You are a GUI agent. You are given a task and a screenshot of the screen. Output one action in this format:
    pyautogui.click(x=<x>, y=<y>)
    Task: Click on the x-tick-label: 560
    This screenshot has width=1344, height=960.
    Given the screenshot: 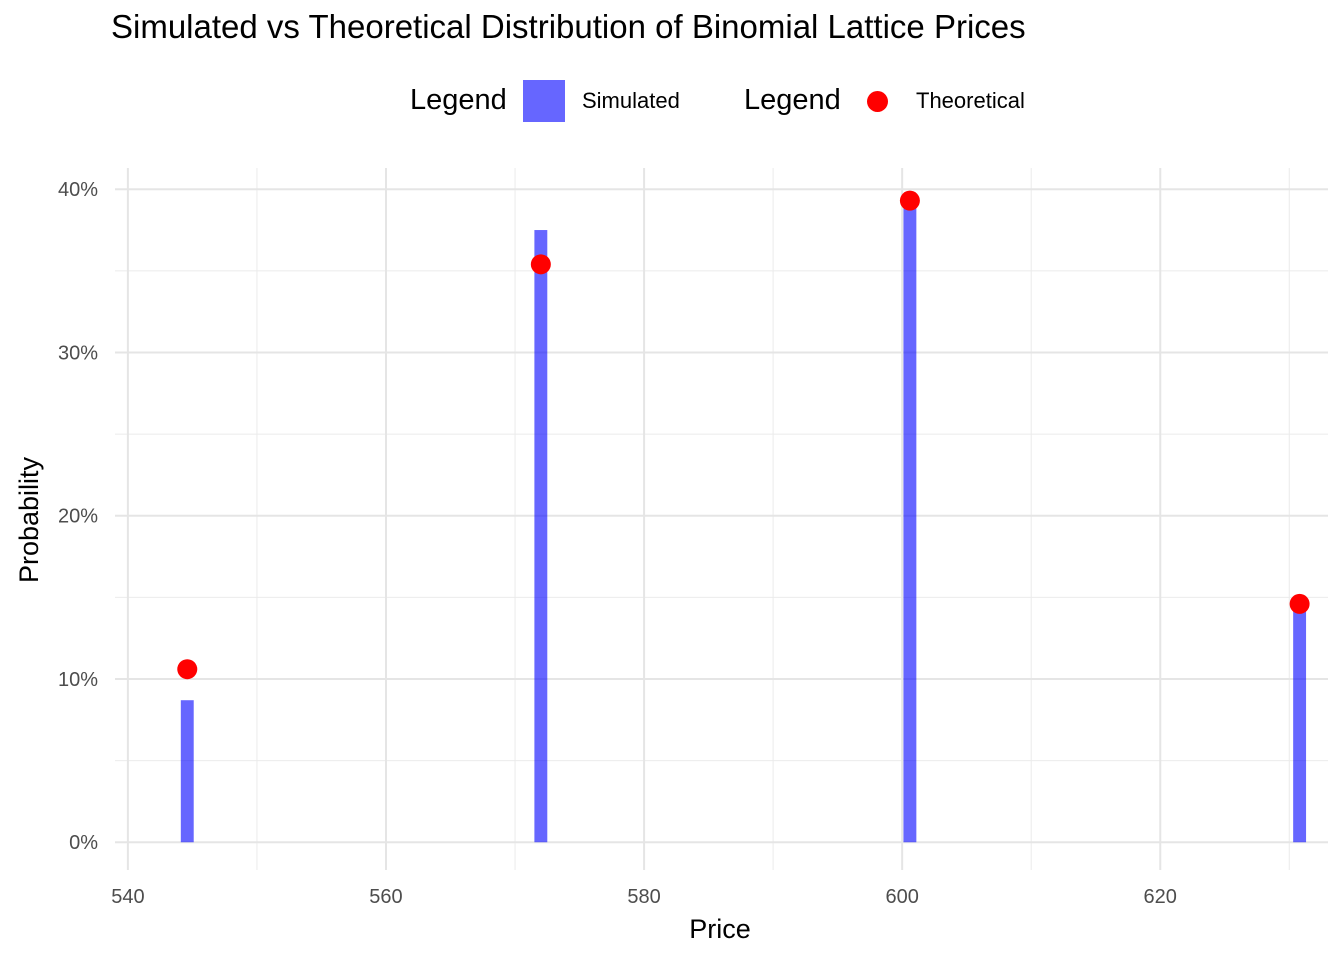 What is the action you would take?
    pyautogui.click(x=385, y=897)
    